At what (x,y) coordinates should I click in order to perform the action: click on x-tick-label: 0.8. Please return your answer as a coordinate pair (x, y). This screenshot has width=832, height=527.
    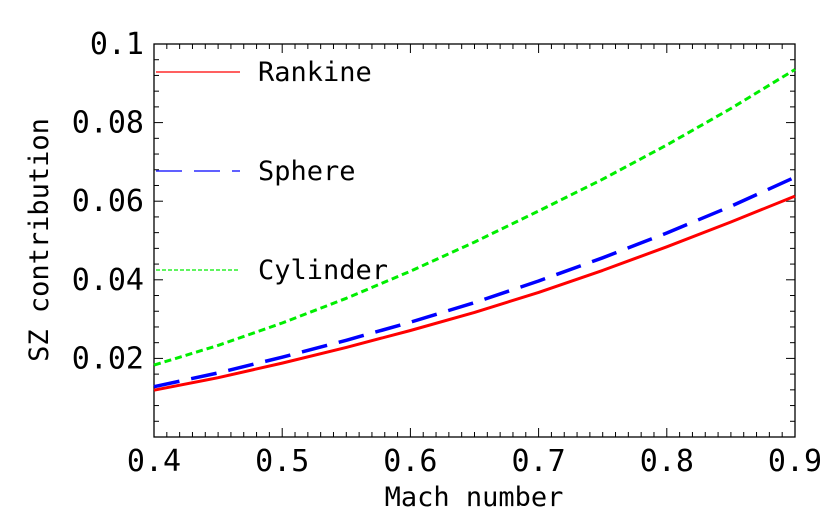
    Looking at the image, I should click on (667, 461).